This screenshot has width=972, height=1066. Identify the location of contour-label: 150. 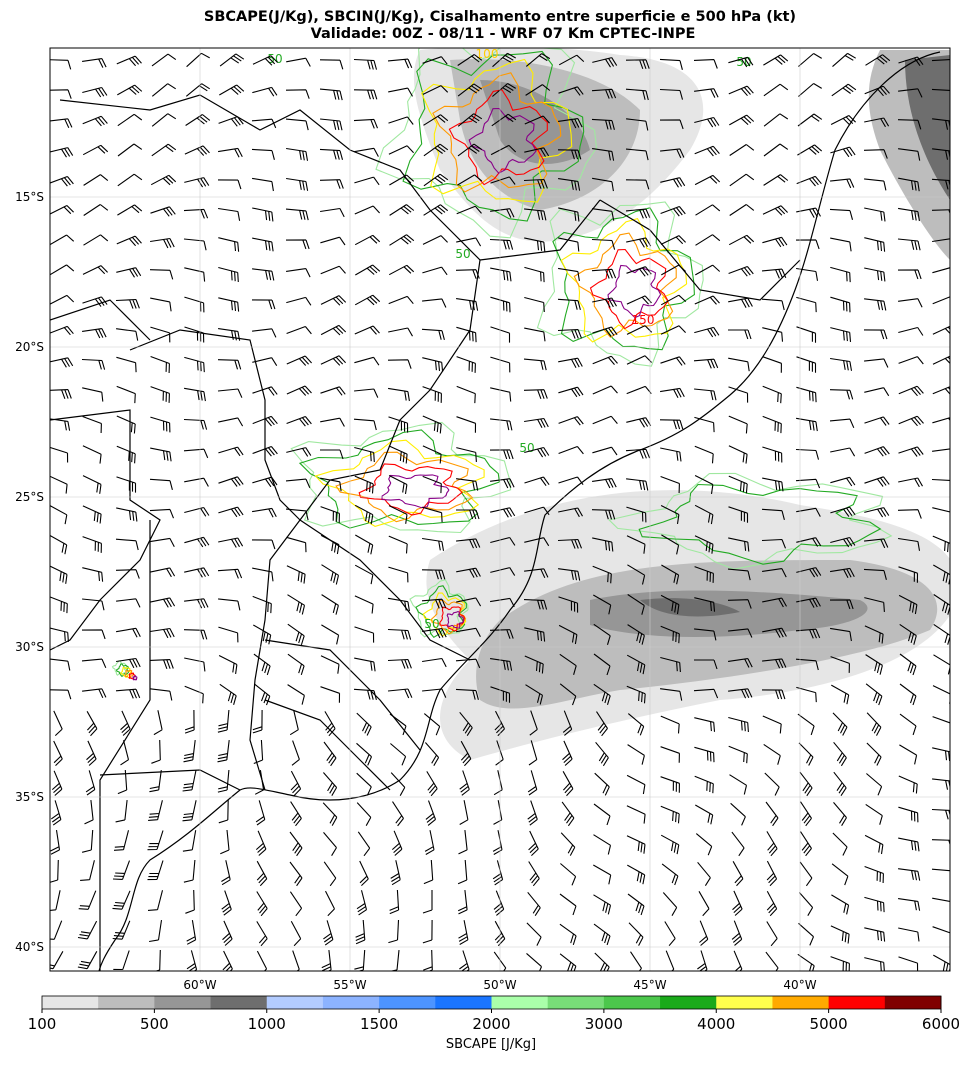
(643, 320).